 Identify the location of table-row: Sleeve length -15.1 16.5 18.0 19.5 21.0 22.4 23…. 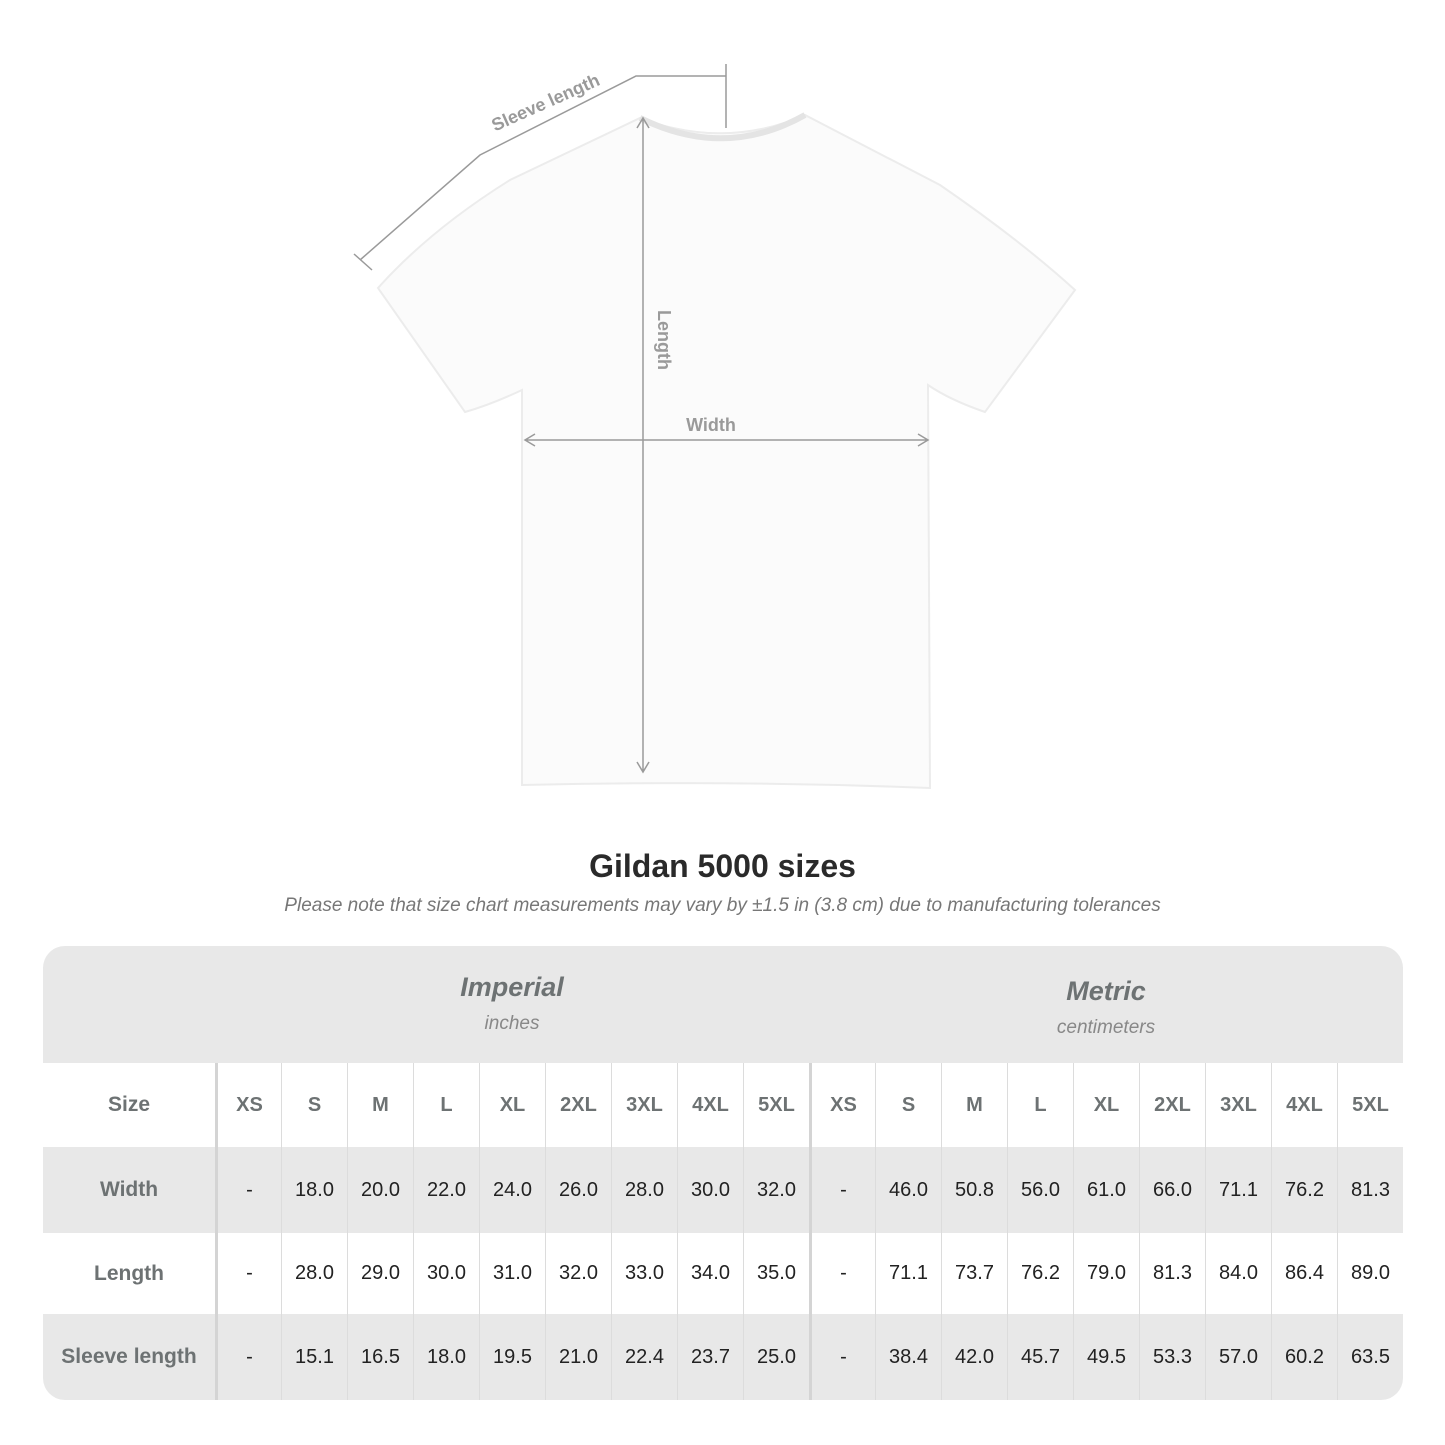
(723, 1357).